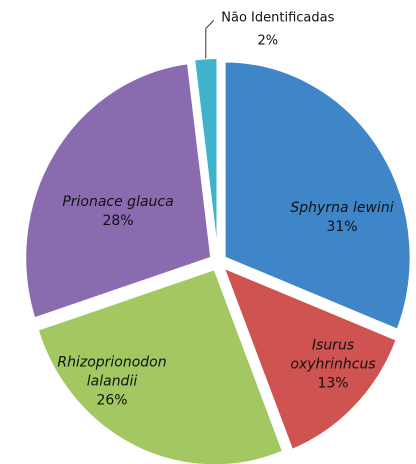  What do you see at coordinates (268, 41) in the screenshot?
I see `value-label: 2%` at bounding box center [268, 41].